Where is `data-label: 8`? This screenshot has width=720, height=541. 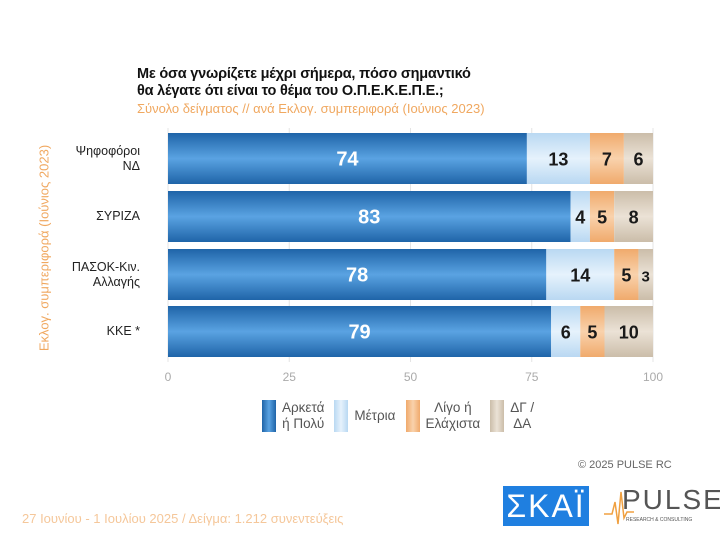 data-label: 8 is located at coordinates (634, 218).